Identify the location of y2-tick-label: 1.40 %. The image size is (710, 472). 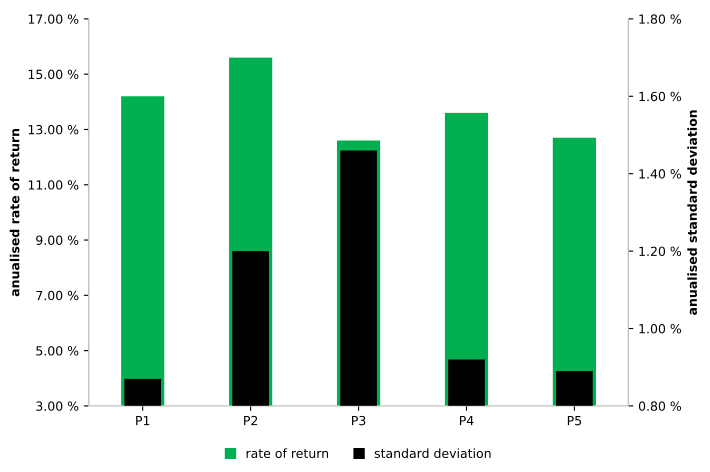
(660, 174).